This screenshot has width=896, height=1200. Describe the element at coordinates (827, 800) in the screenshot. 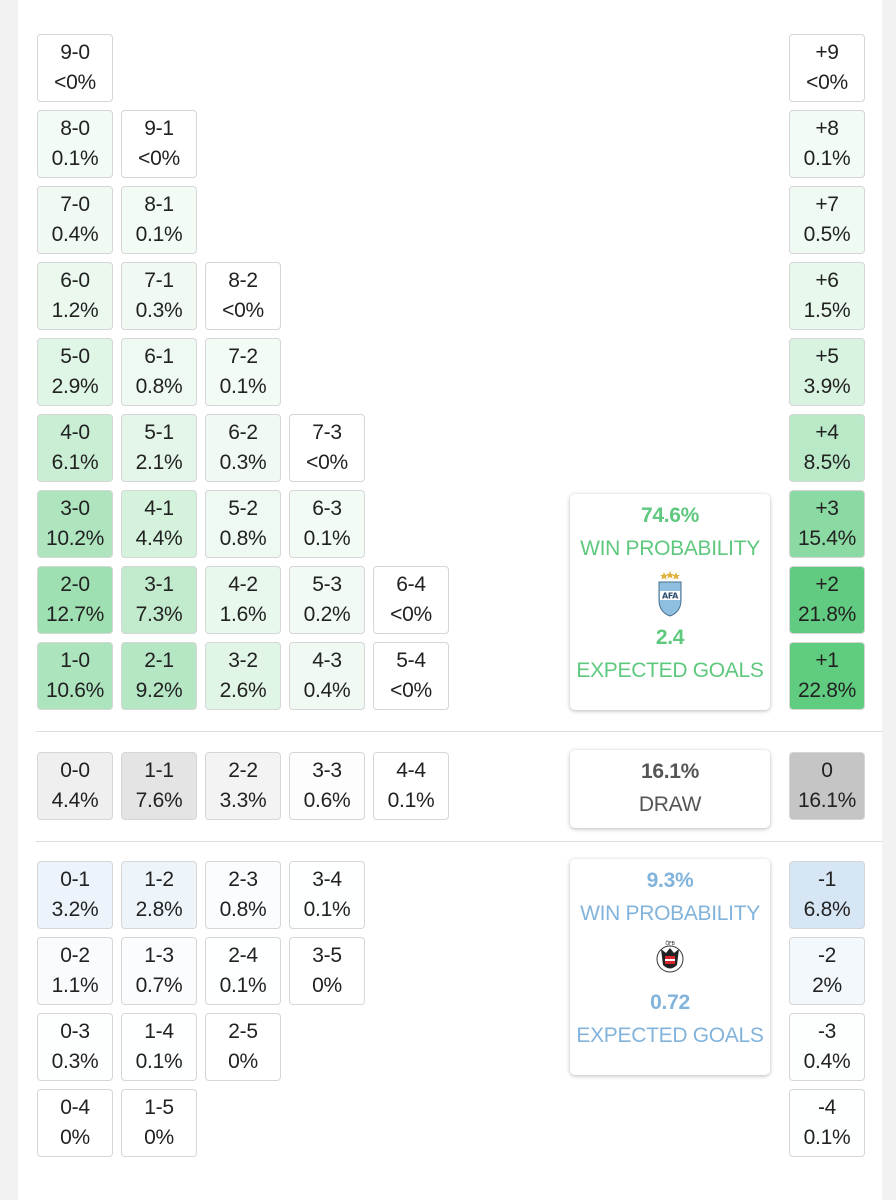

I see `cell-probability: 16.1%` at that location.